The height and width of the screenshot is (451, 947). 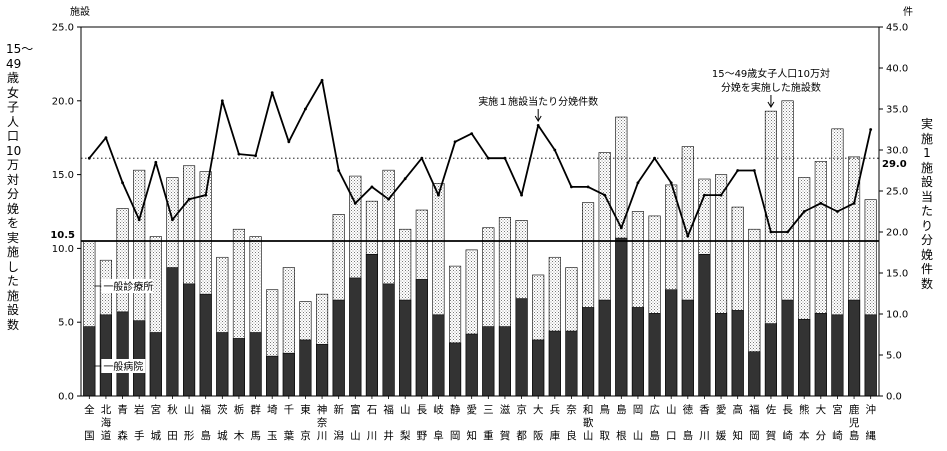 What do you see at coordinates (555, 435) in the screenshot?
I see `category-label: 庫` at bounding box center [555, 435].